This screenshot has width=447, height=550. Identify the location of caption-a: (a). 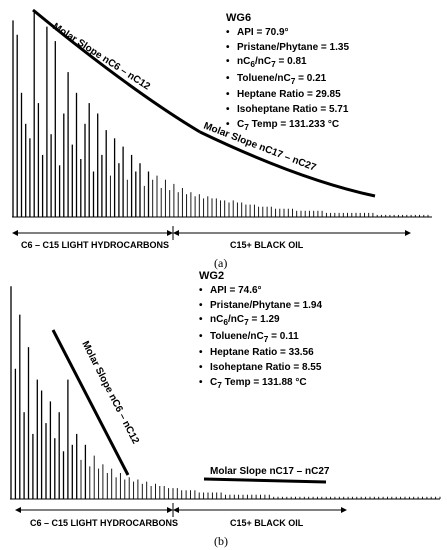
(220, 263).